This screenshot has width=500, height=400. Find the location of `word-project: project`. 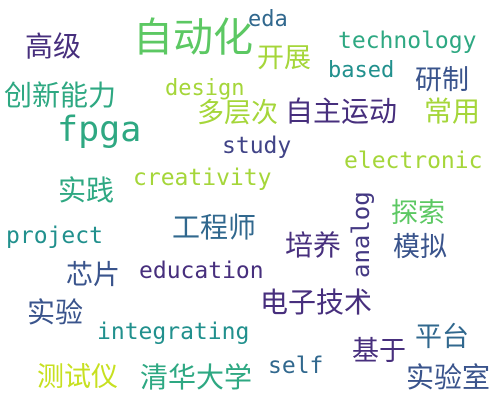

word-project: project is located at coordinates (54, 236).